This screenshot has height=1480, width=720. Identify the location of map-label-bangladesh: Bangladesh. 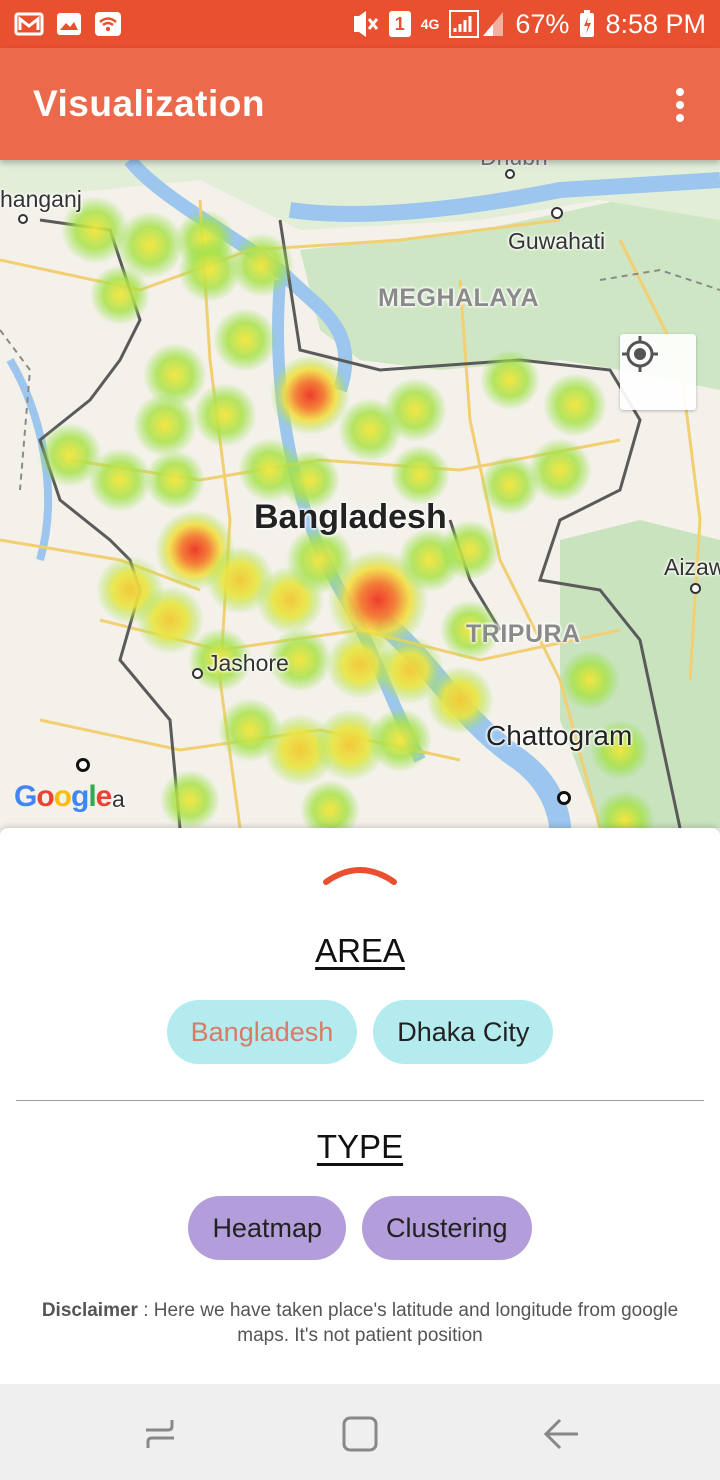
(350, 517).